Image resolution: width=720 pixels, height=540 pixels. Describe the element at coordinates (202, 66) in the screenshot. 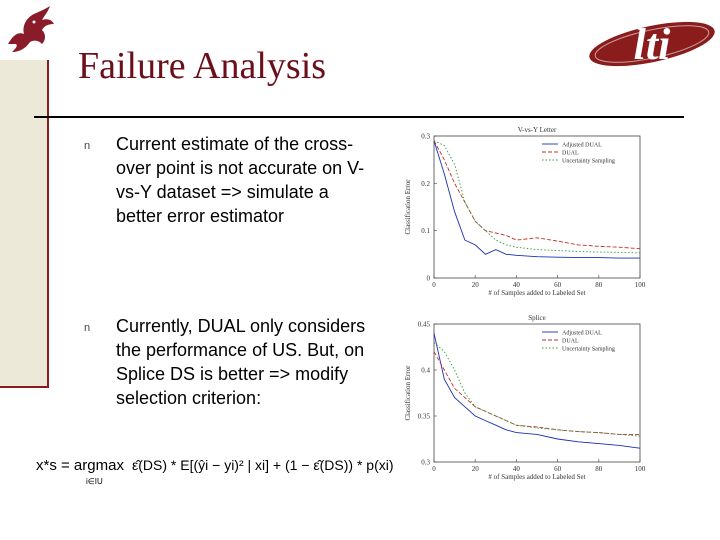

I see `title: Failure Analysis` at that location.